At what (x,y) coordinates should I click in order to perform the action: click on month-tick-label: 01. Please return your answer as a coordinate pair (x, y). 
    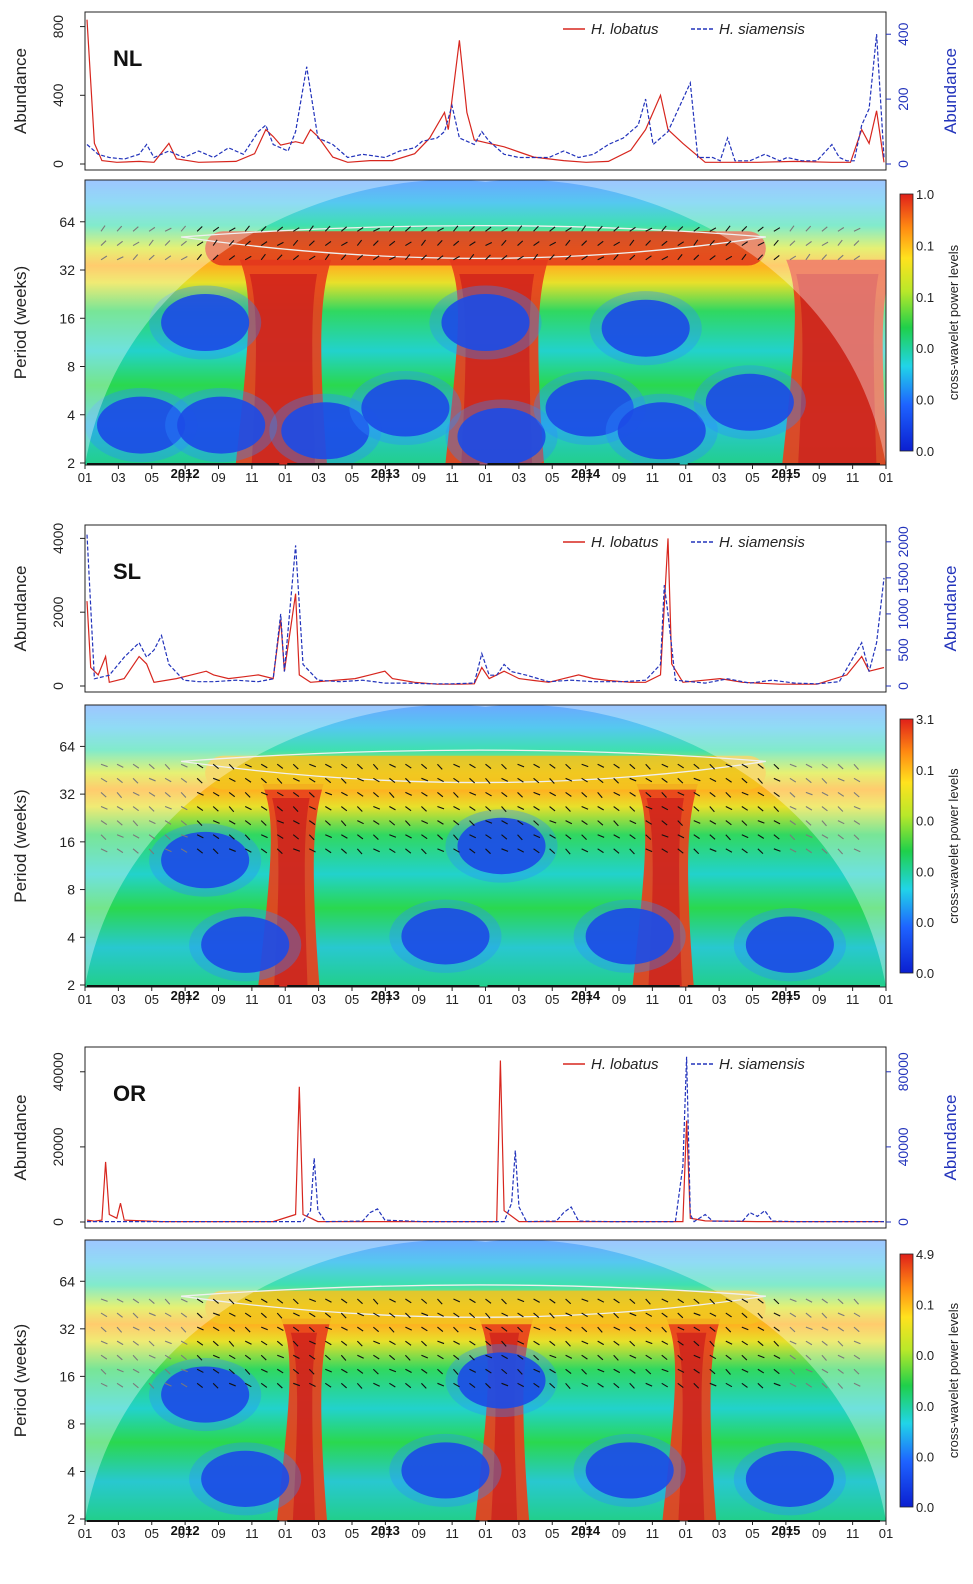
    Looking at the image, I should click on (485, 999).